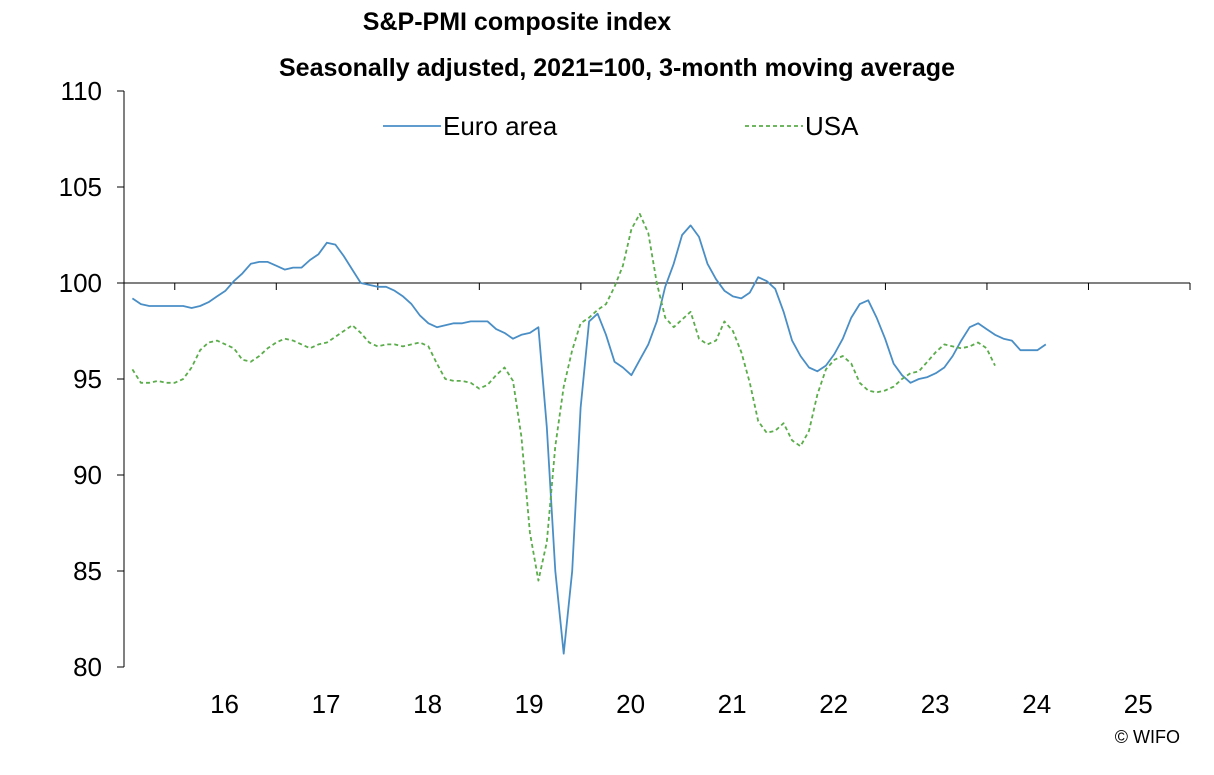 Image resolution: width=1214 pixels, height=775 pixels. What do you see at coordinates (80, 283) in the screenshot?
I see `y-tick-label: 100` at bounding box center [80, 283].